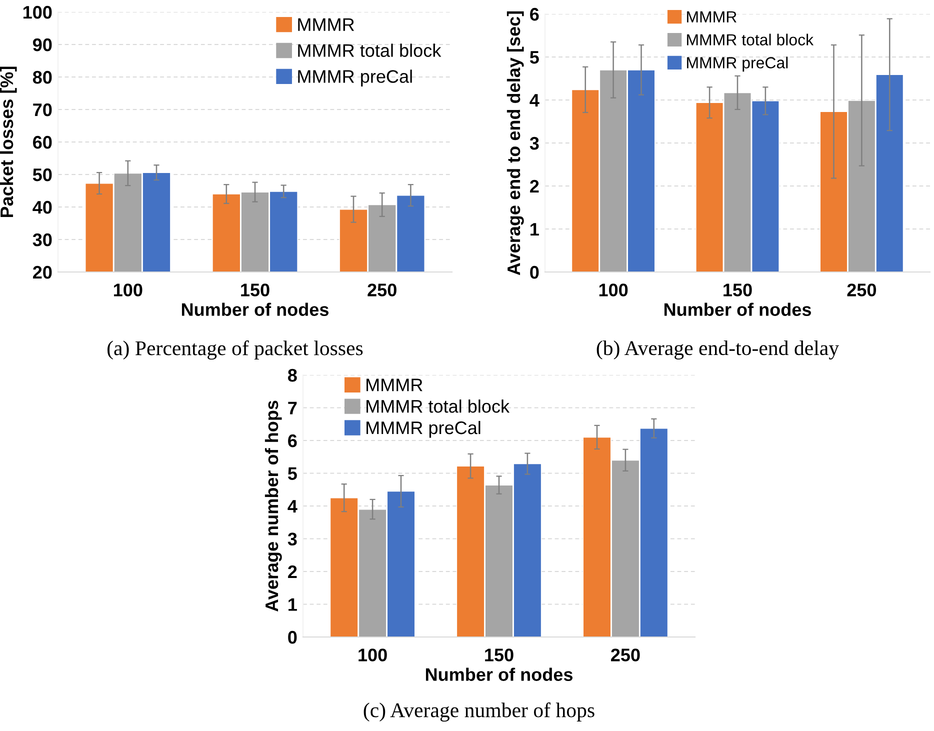 Image resolution: width=934 pixels, height=731 pixels. Describe the element at coordinates (37, 12) in the screenshot. I see `y-tick-label: 100` at that location.